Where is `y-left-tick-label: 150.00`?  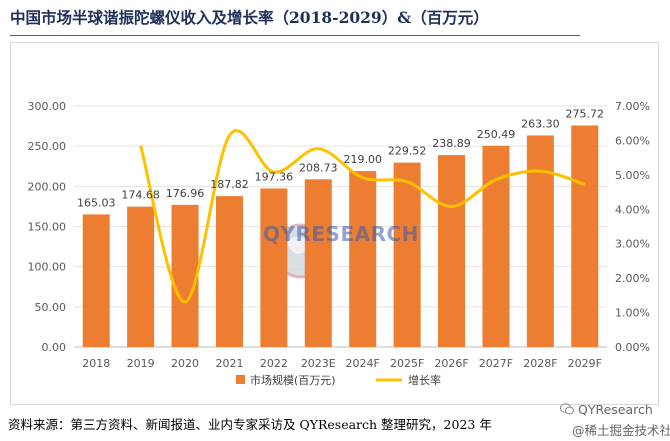
y-left-tick-label: 150.00 is located at coordinates (47, 227).